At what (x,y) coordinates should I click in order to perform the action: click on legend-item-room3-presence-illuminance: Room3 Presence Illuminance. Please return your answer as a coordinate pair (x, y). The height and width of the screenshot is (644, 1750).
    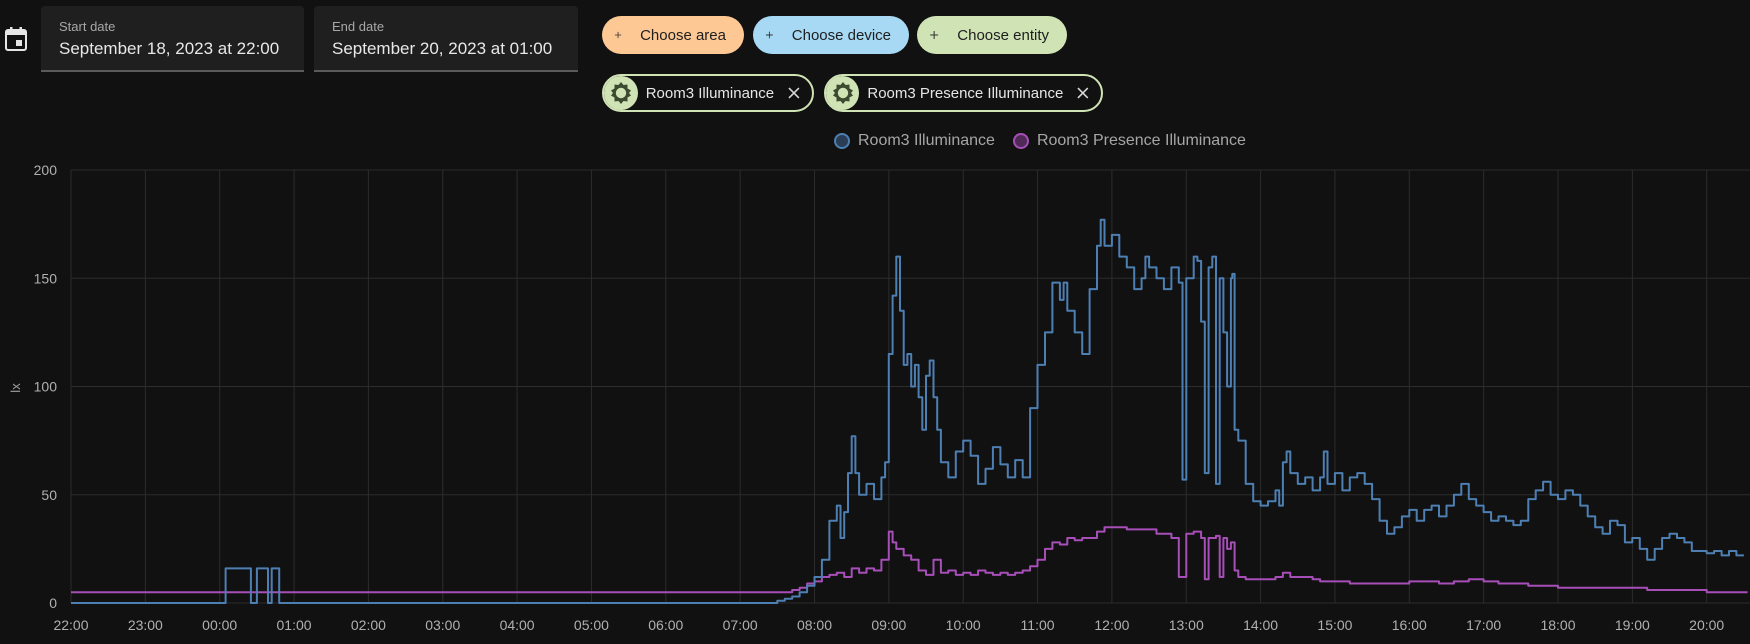
    Looking at the image, I should click on (1129, 141).